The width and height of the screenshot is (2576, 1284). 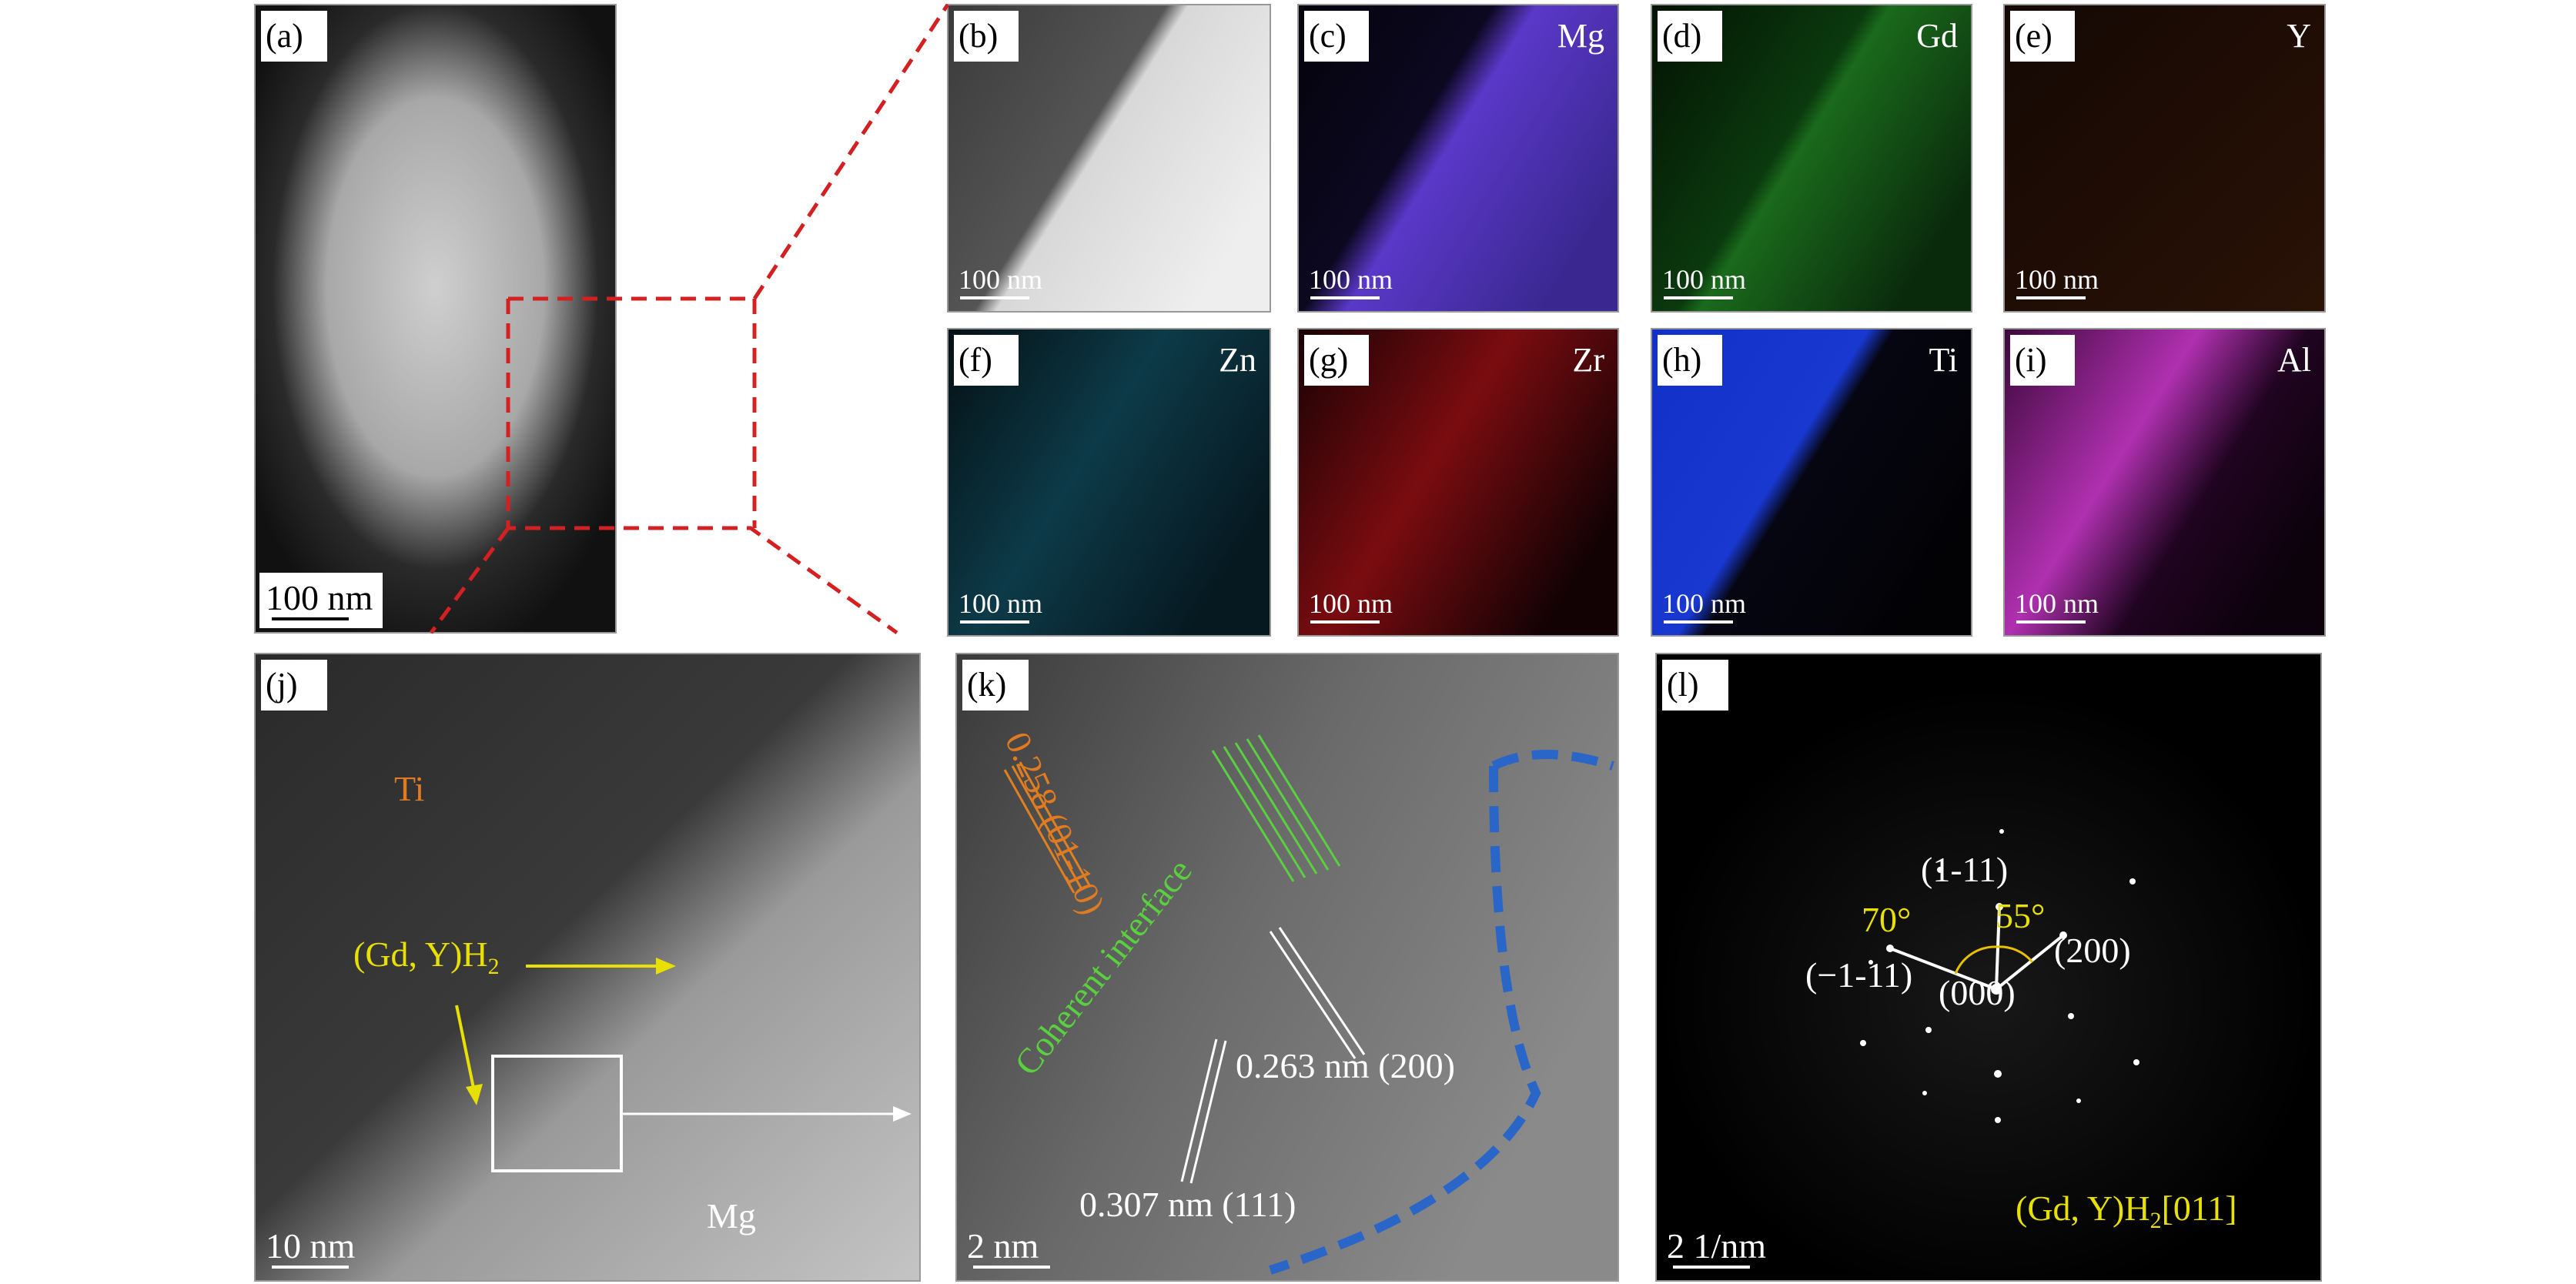 I want to click on annotation: (000), so click(x=1978, y=992).